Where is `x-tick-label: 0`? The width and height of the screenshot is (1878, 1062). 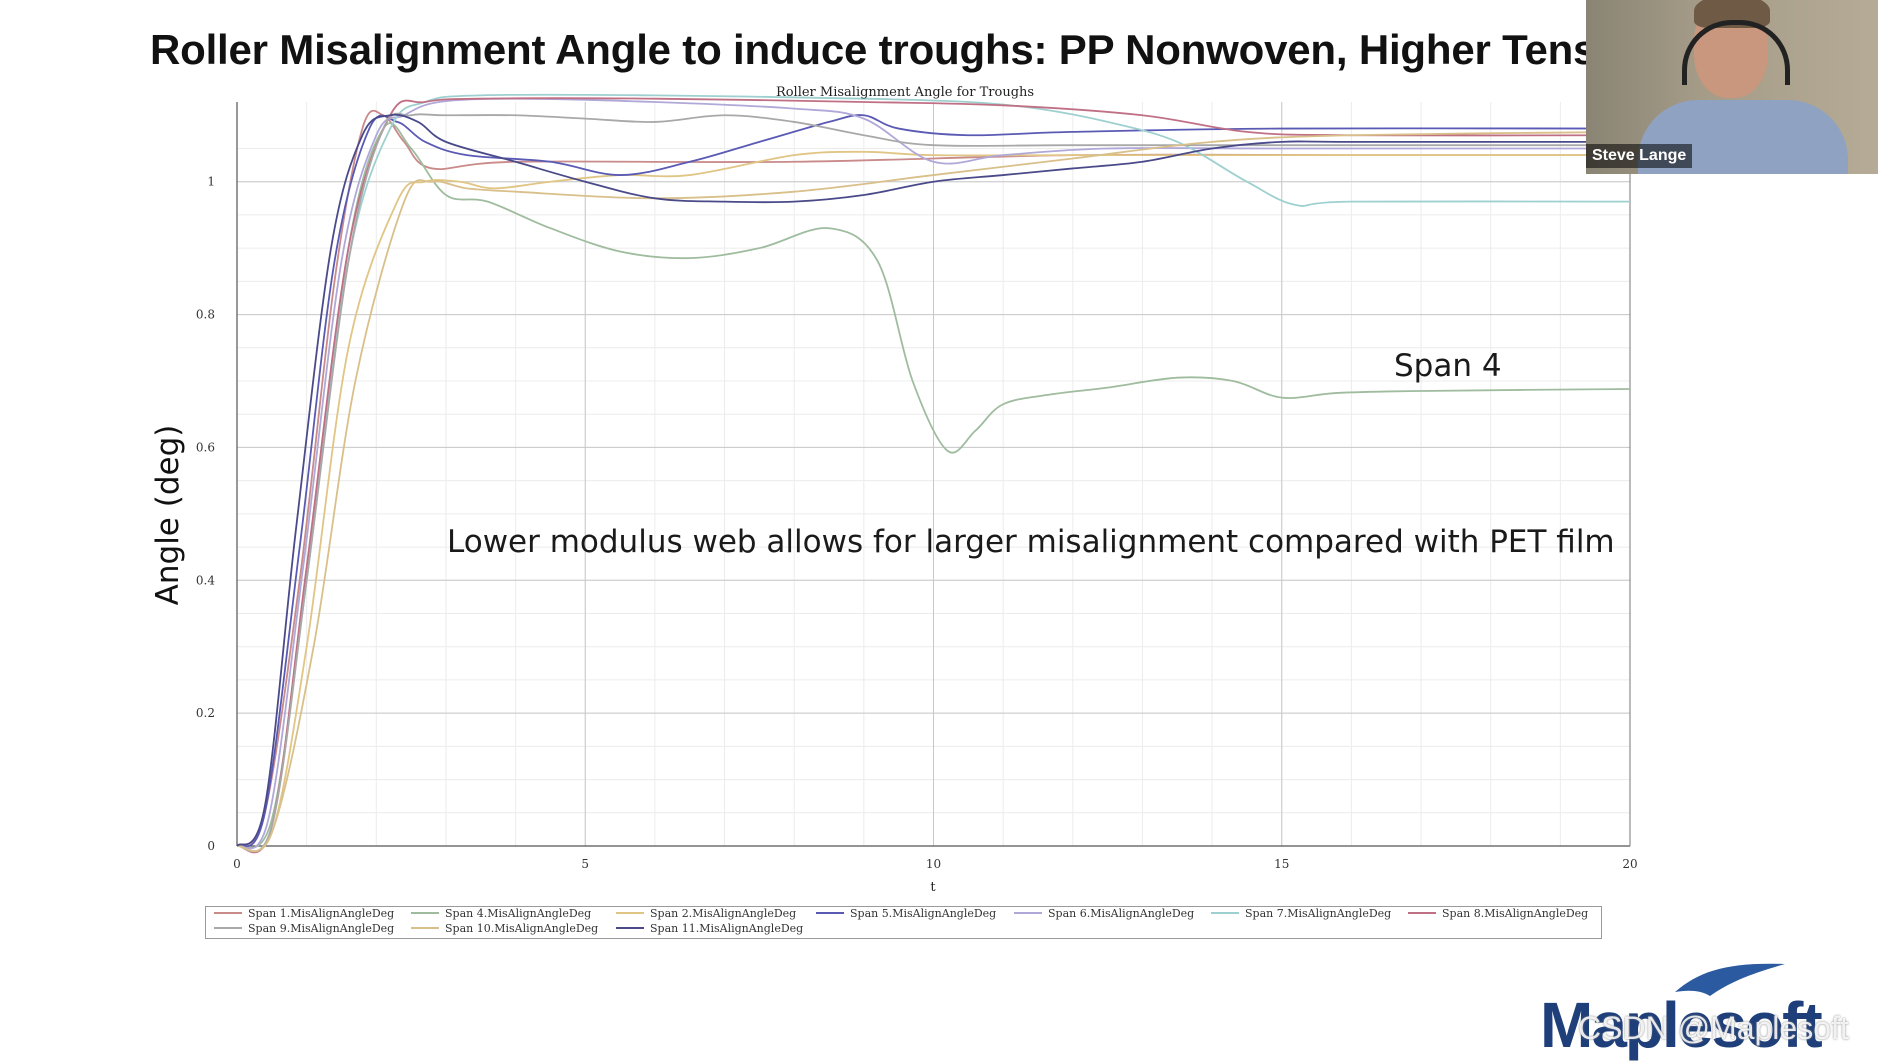 x-tick-label: 0 is located at coordinates (237, 864).